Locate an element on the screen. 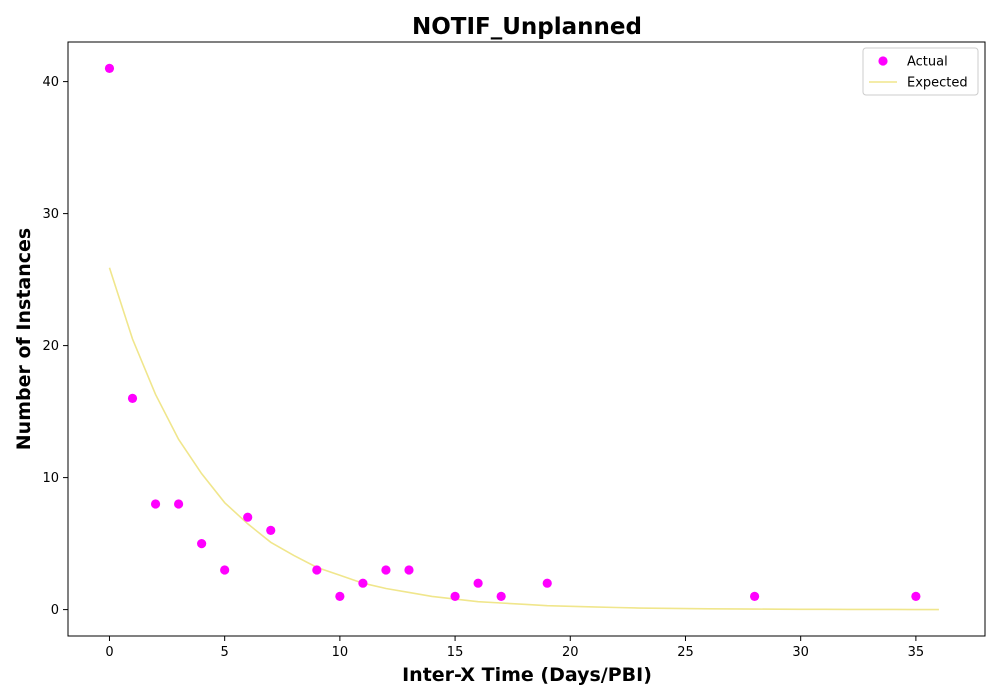 This screenshot has width=1000, height=700. y-tick-label-10: 10 is located at coordinates (50, 478).